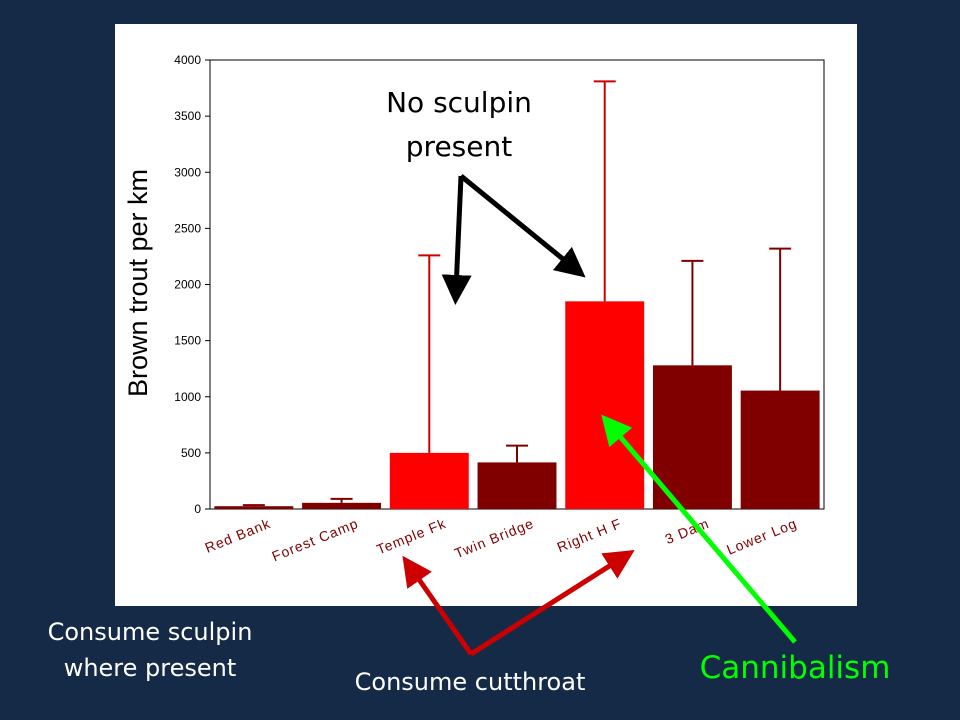 The width and height of the screenshot is (960, 720). I want to click on red-arrow-right, so click(552, 603).